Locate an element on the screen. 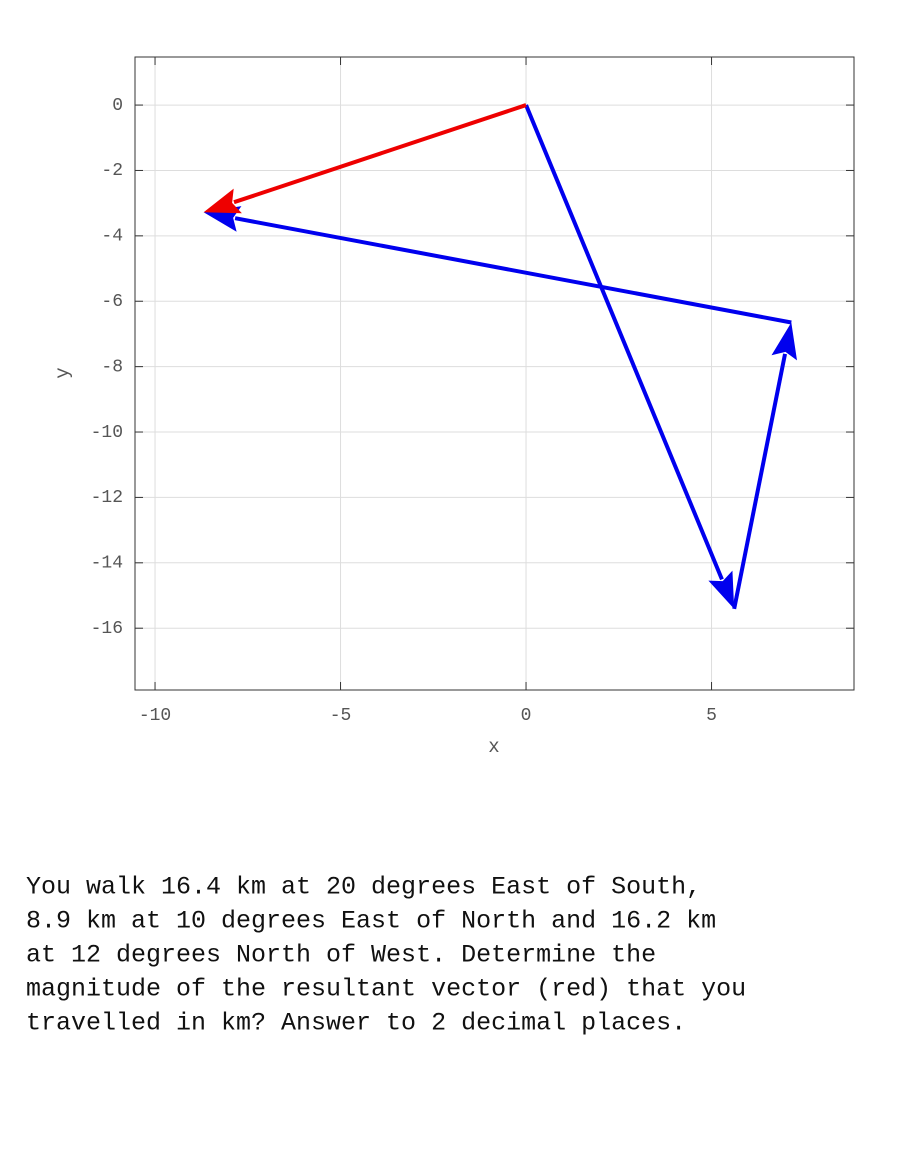 Image resolution: width=900 pixels, height=1149 pixels. y-tick-label: -10 is located at coordinates (107, 433).